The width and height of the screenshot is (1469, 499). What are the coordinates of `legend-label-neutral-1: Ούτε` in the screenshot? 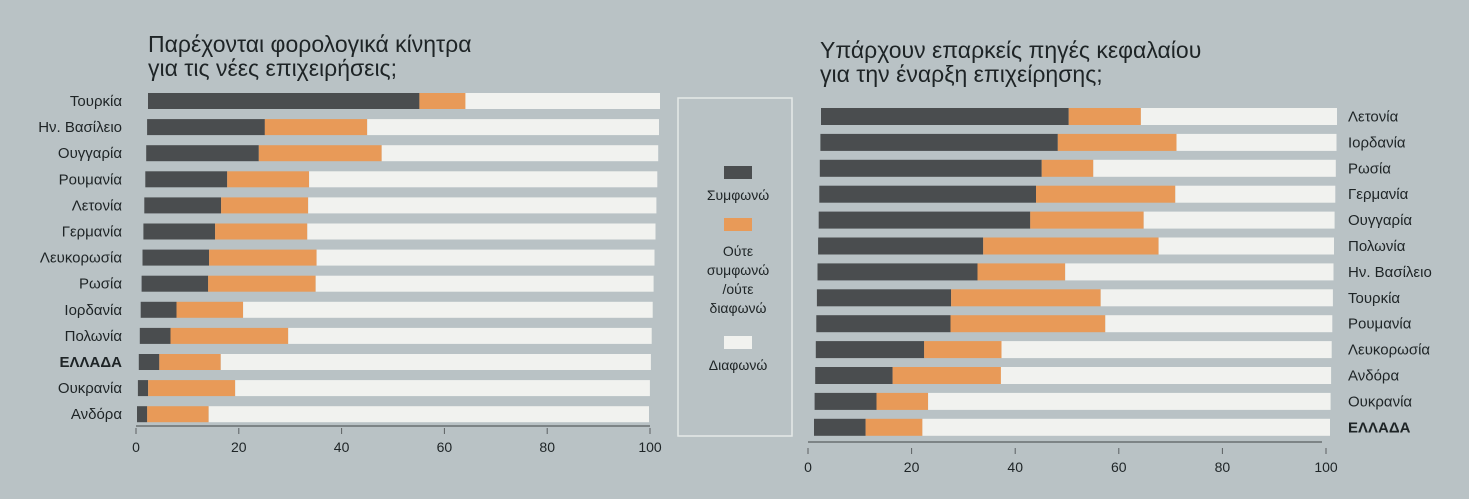 It's located at (738, 251).